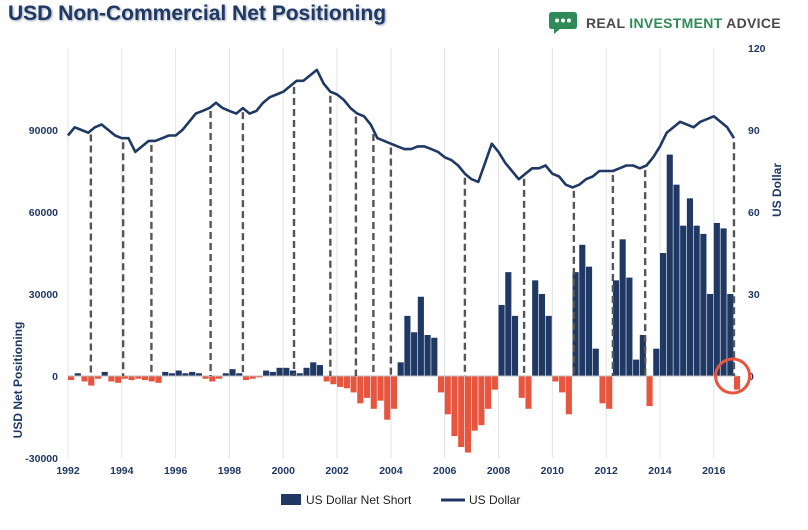  What do you see at coordinates (660, 471) in the screenshot?
I see `x-tick-label: 2014` at bounding box center [660, 471].